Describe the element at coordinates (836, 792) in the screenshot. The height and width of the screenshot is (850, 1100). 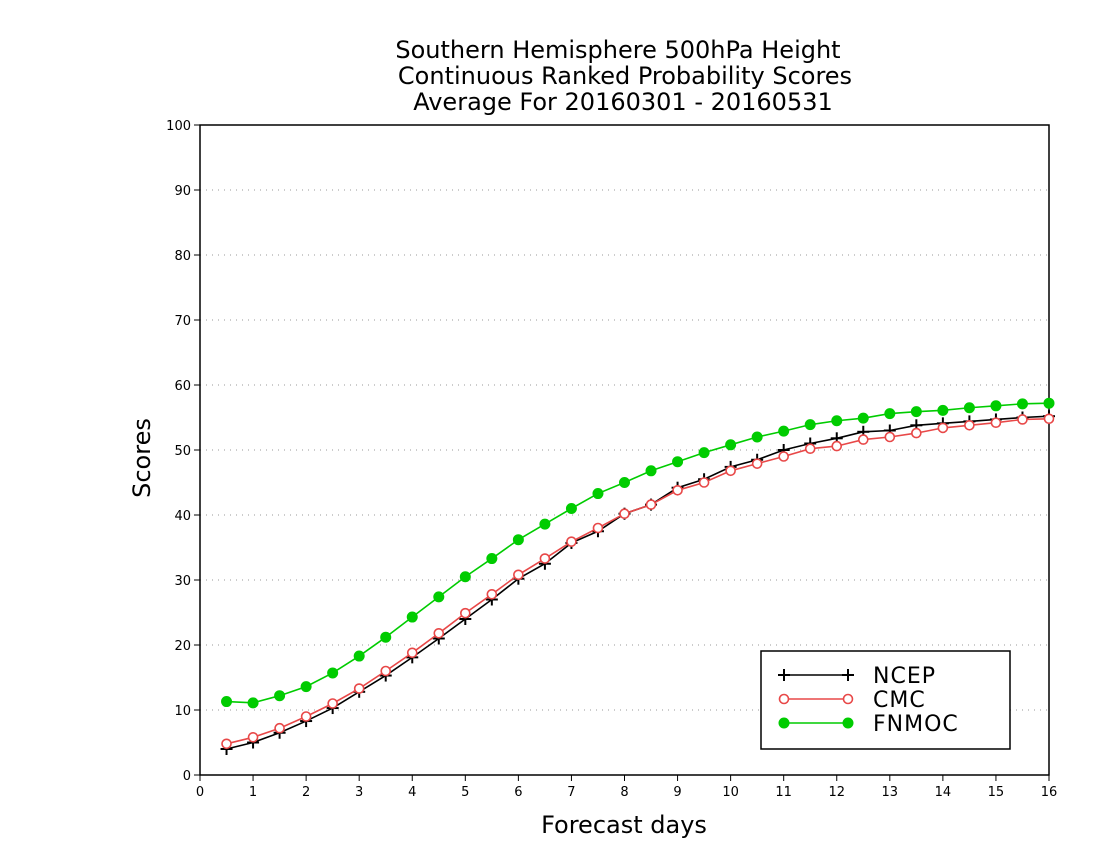
I see `x-tick-label: 12` at that location.